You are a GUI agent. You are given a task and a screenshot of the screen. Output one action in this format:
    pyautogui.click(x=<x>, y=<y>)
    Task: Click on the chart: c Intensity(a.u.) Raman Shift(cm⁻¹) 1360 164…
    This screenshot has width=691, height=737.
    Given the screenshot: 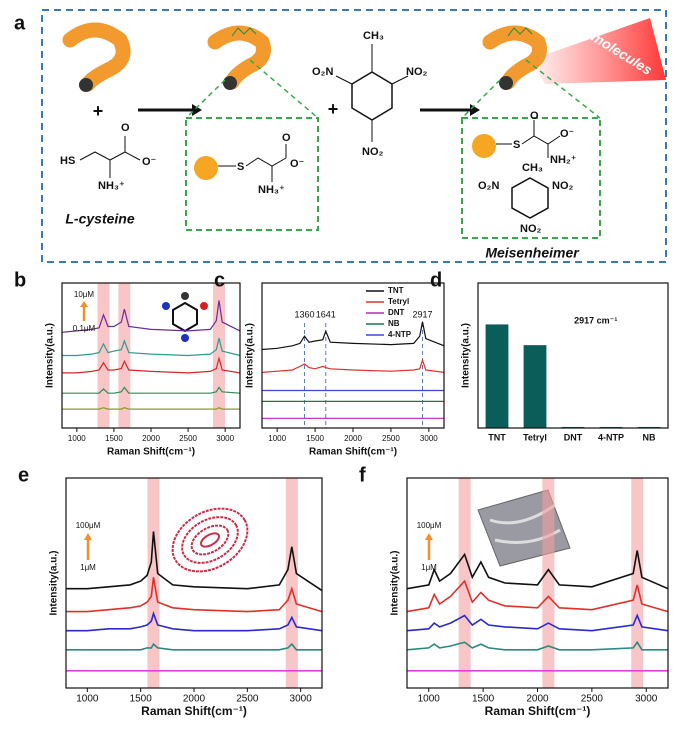 What is the action you would take?
    pyautogui.click(x=329, y=363)
    